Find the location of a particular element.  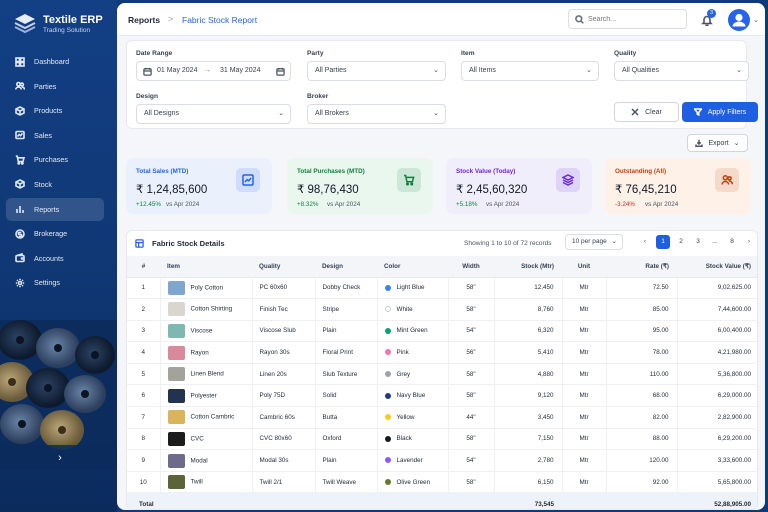

rate-cell: 110.00 is located at coordinates (641, 374).